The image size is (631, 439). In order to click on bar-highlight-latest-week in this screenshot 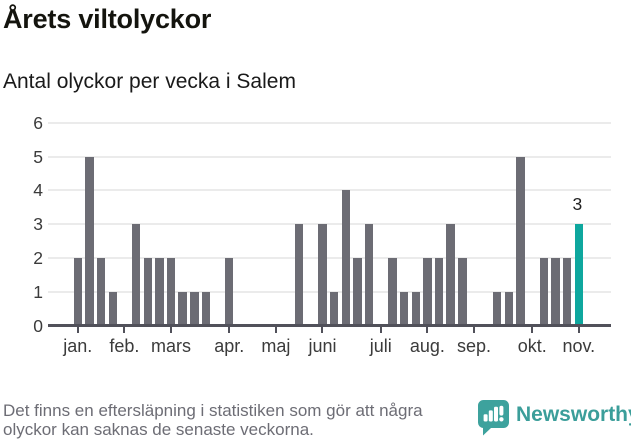, I will do `click(579, 275)`.